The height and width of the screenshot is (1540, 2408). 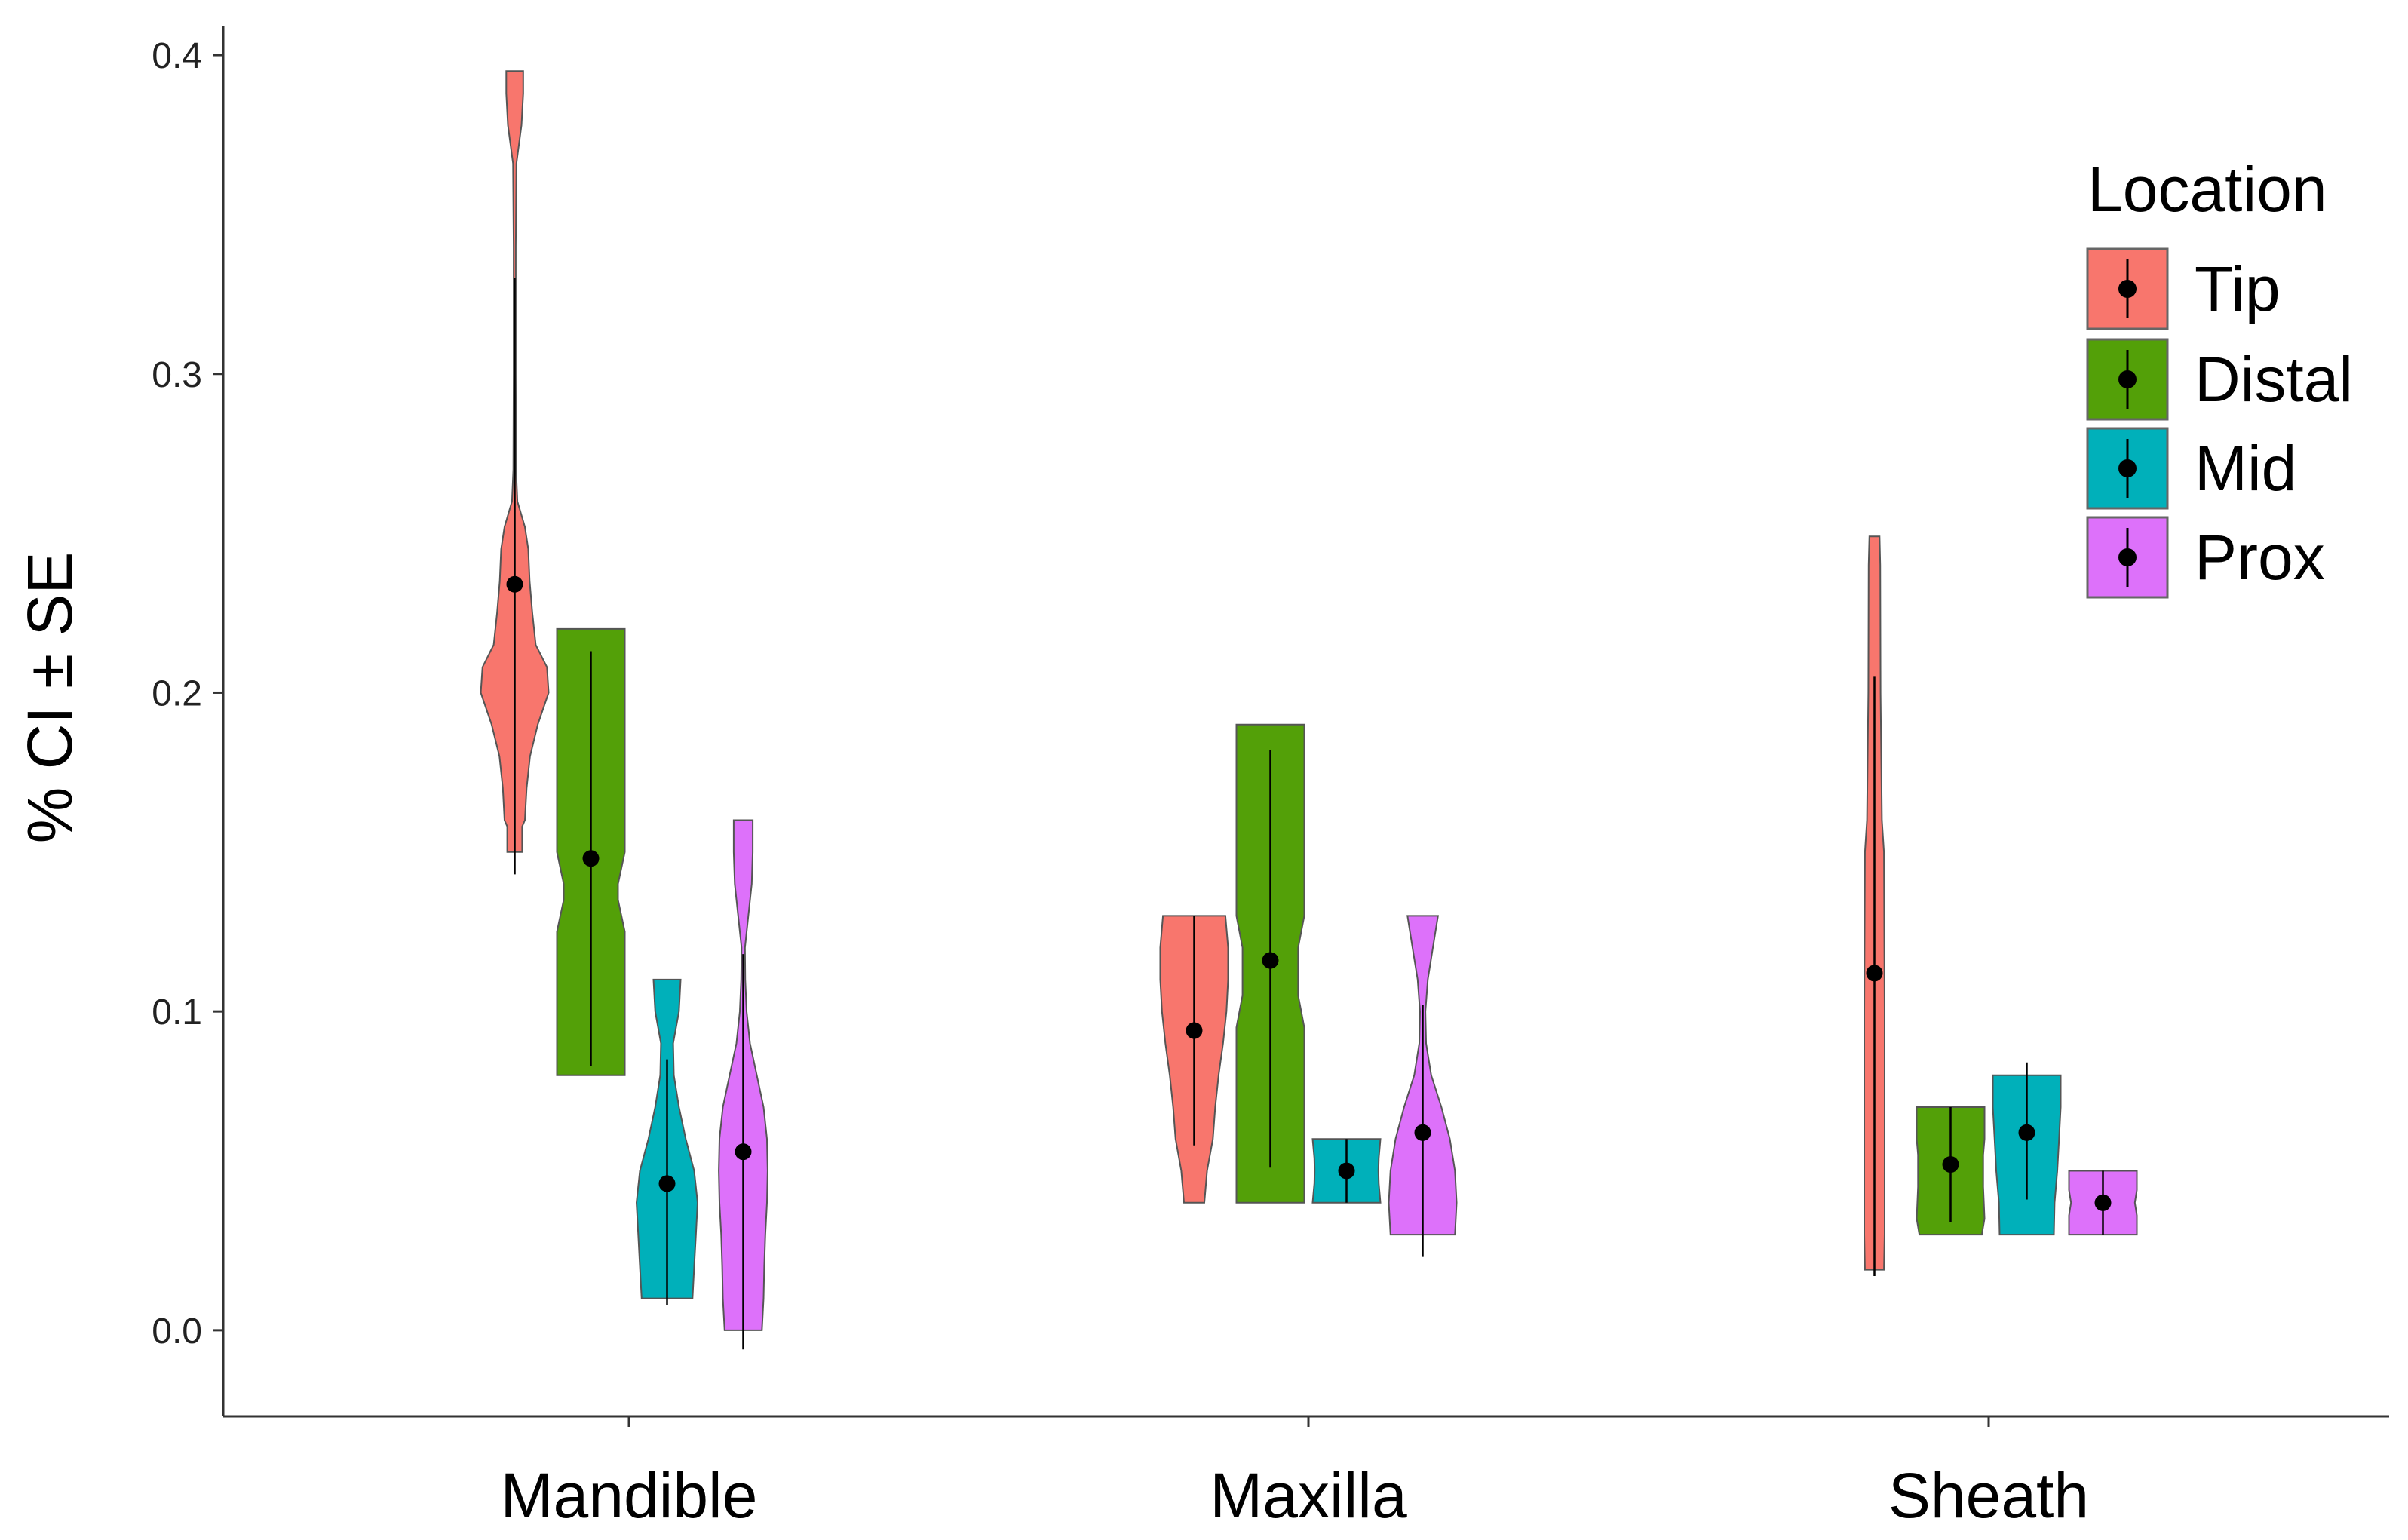 I want to click on legend-label-distal: Distal, so click(x=2274, y=379).